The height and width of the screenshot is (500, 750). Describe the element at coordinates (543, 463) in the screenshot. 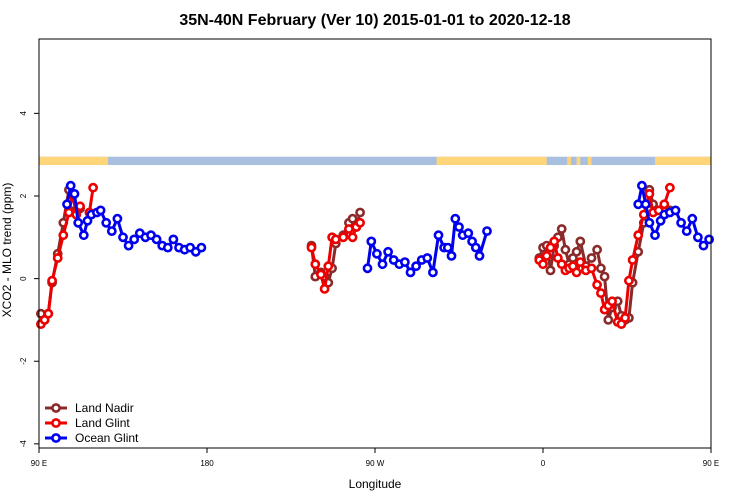

I see `x-tick-label: 0` at that location.